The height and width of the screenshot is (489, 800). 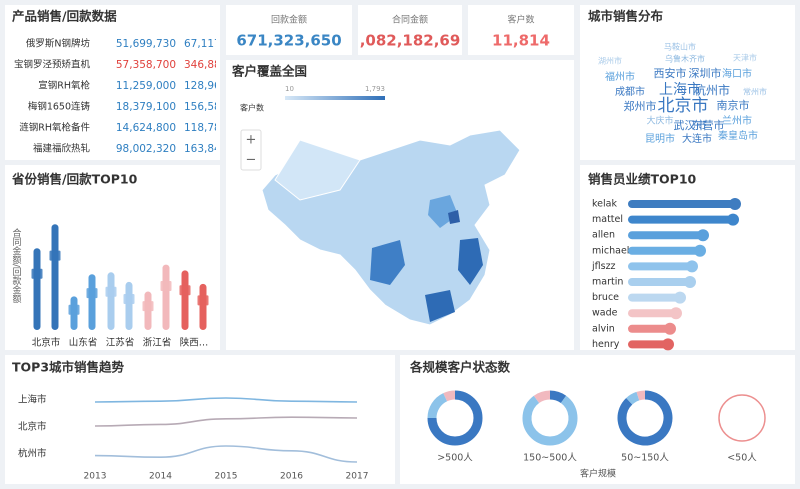 What do you see at coordinates (357, 477) in the screenshot?
I see `x-tick-label: 2017` at bounding box center [357, 477].